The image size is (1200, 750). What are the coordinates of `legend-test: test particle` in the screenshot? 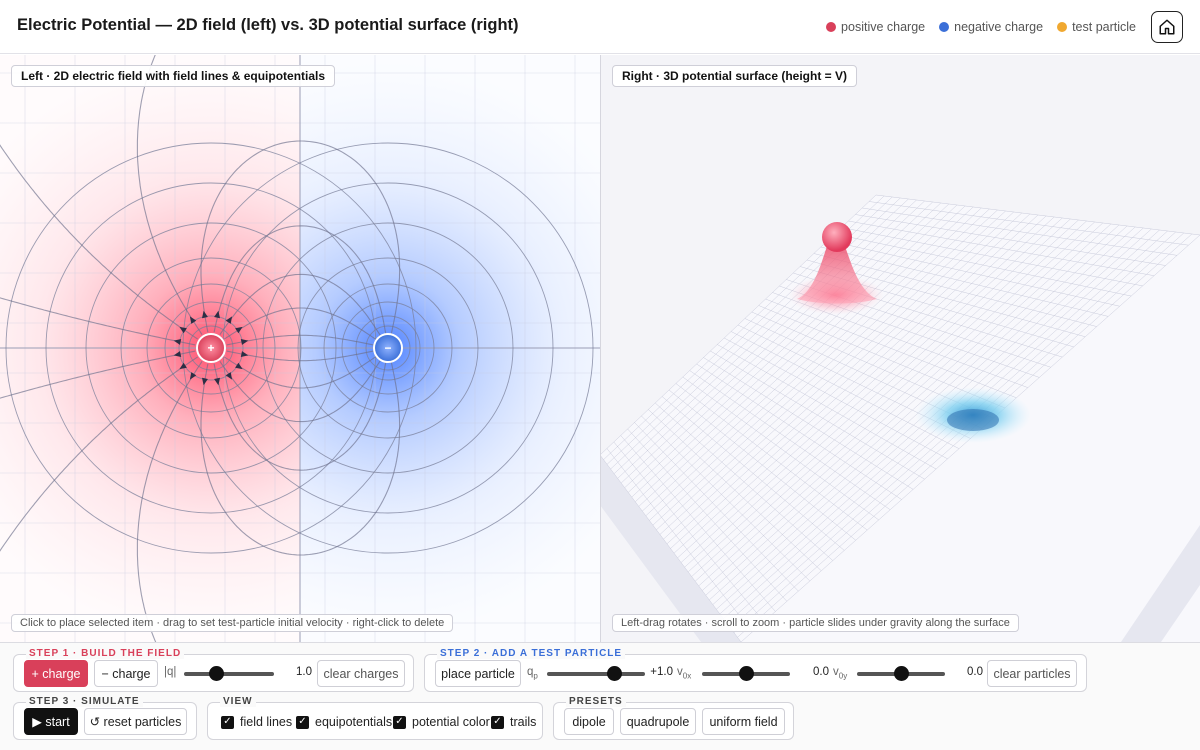 It's located at (1096, 27).